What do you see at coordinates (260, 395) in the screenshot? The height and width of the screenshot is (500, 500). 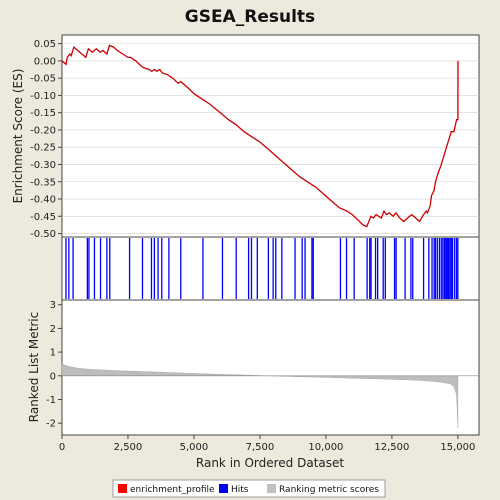 I see `ranking-metric-area` at bounding box center [260, 395].